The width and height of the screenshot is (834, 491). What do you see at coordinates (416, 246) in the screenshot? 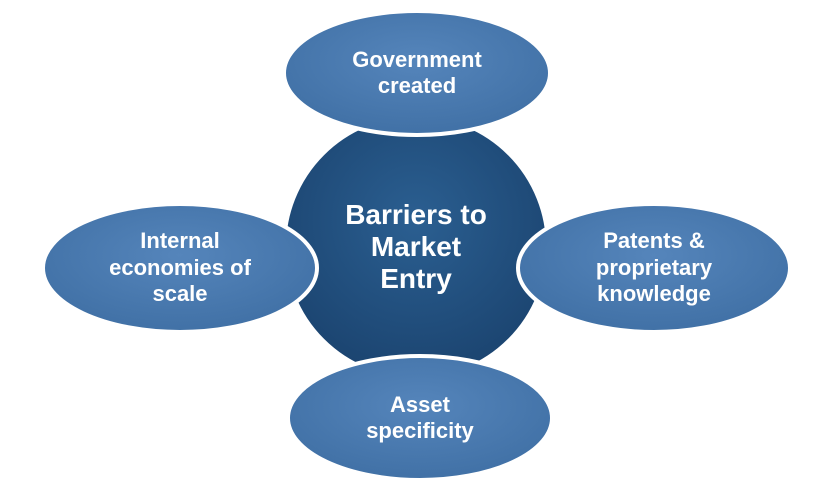
I see `center-label: Barriers to Market Entry` at bounding box center [416, 246].